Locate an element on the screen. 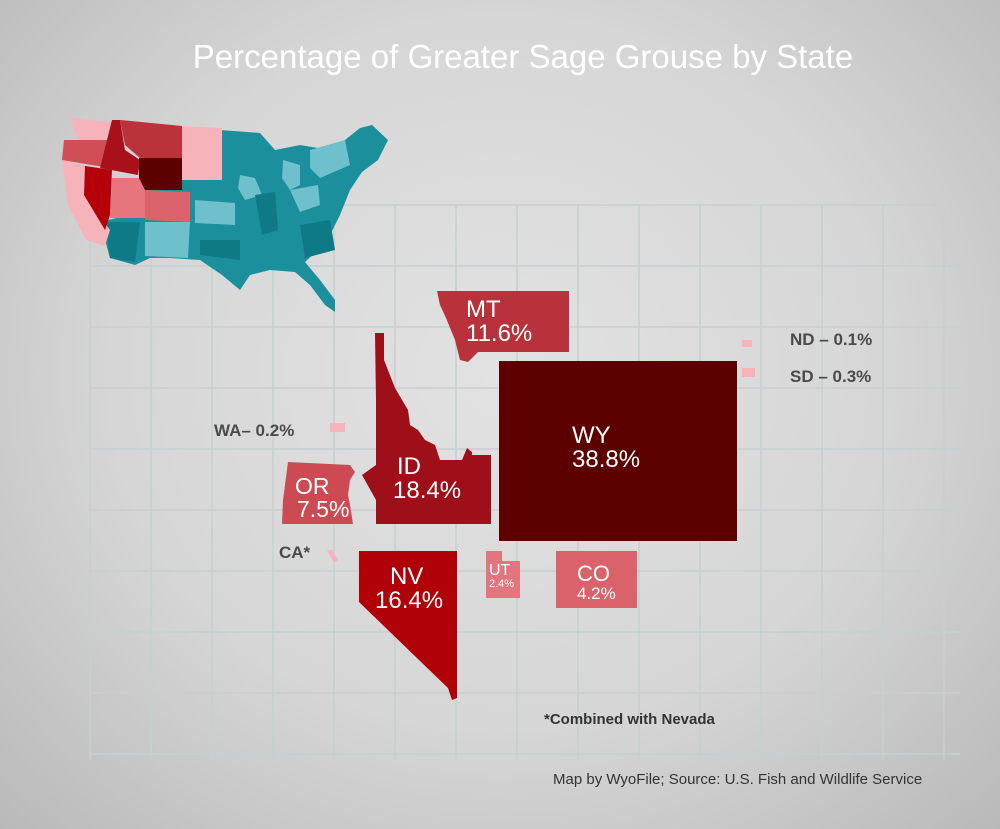  us-wa is located at coordinates (91, 129).